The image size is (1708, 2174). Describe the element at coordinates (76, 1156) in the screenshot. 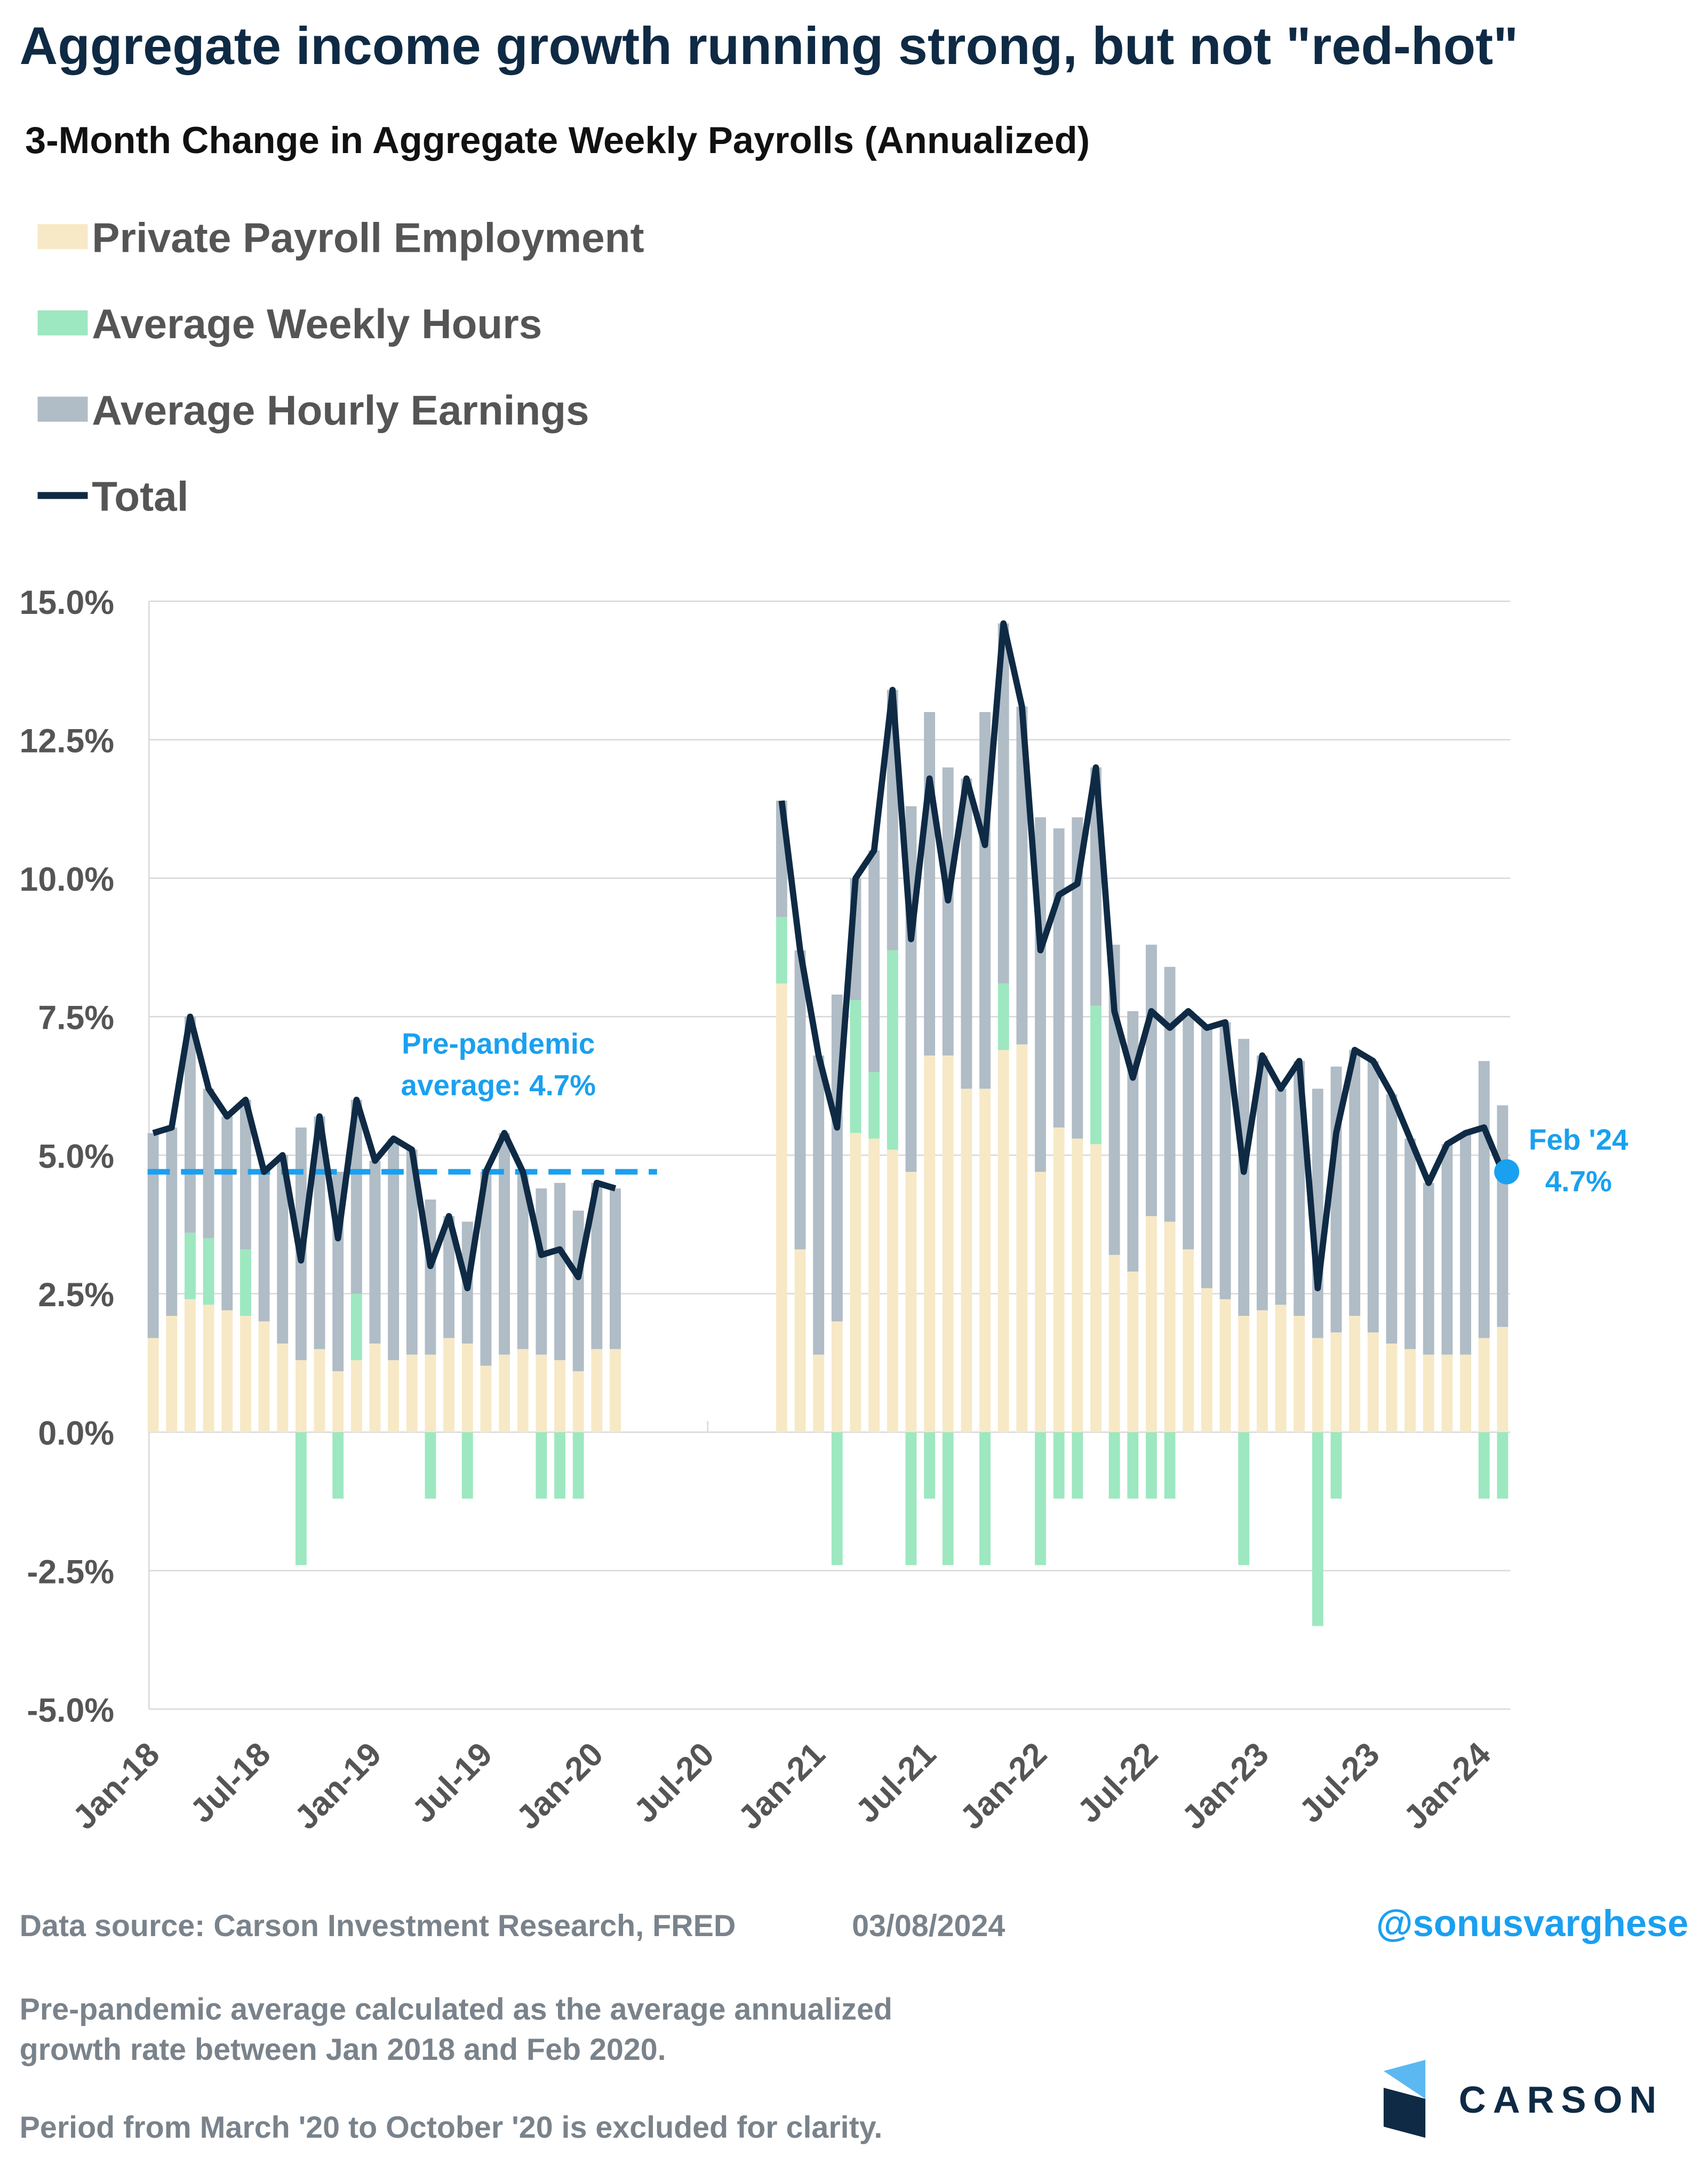

I see `y-tick-label: 5.0%` at that location.